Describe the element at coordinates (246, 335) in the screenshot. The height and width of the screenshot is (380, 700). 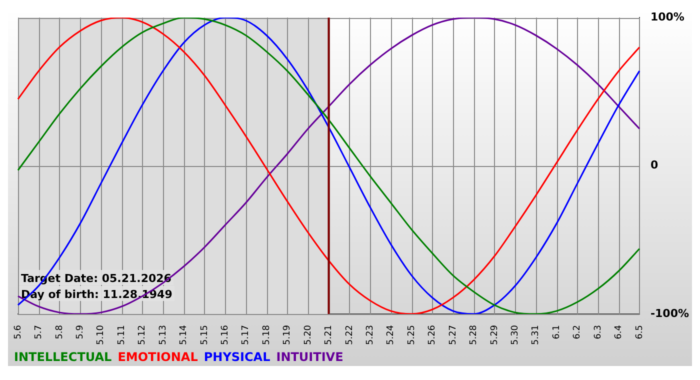
I see `x-tick-label: 5.17` at that location.